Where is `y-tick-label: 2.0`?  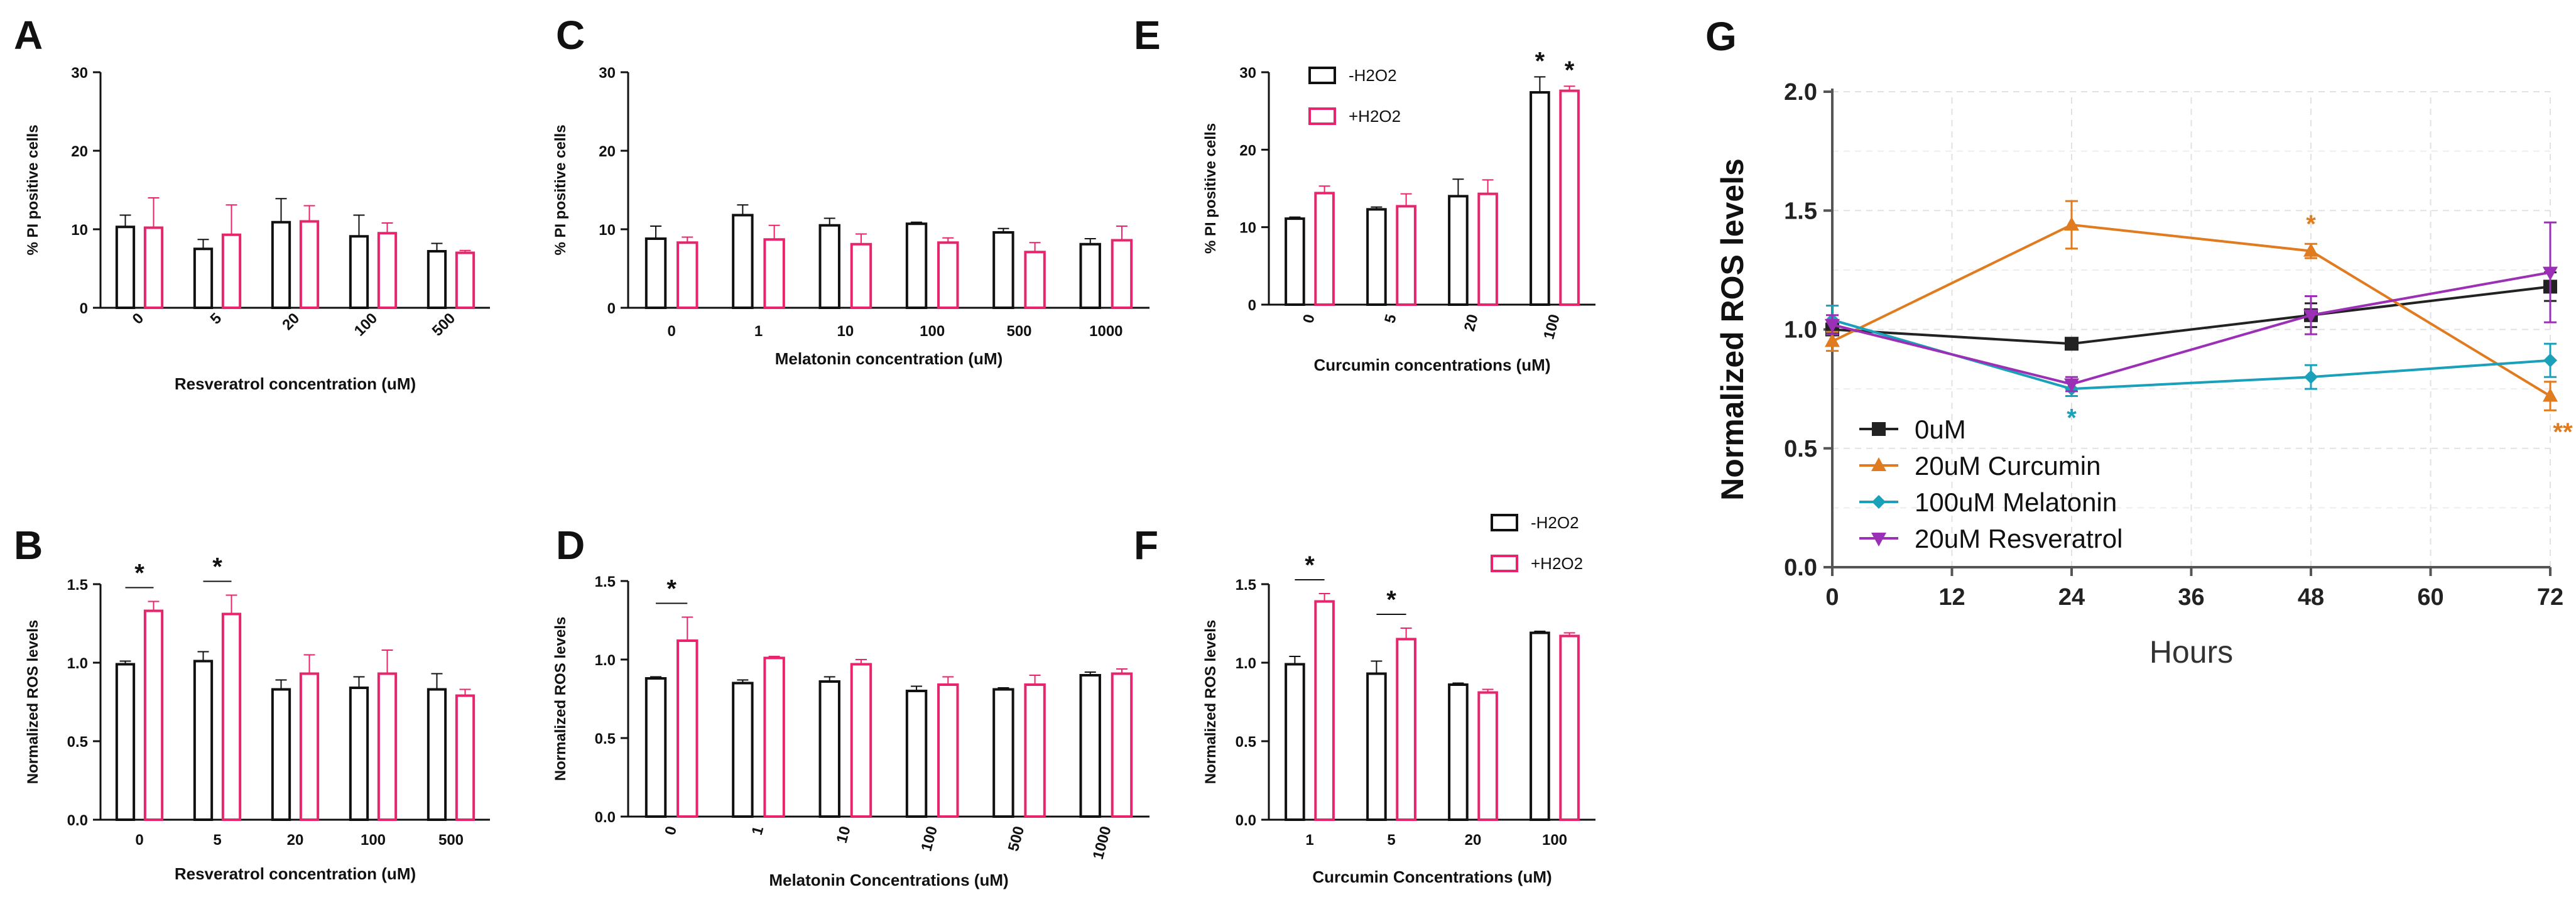
y-tick-label: 2.0 is located at coordinates (1801, 92).